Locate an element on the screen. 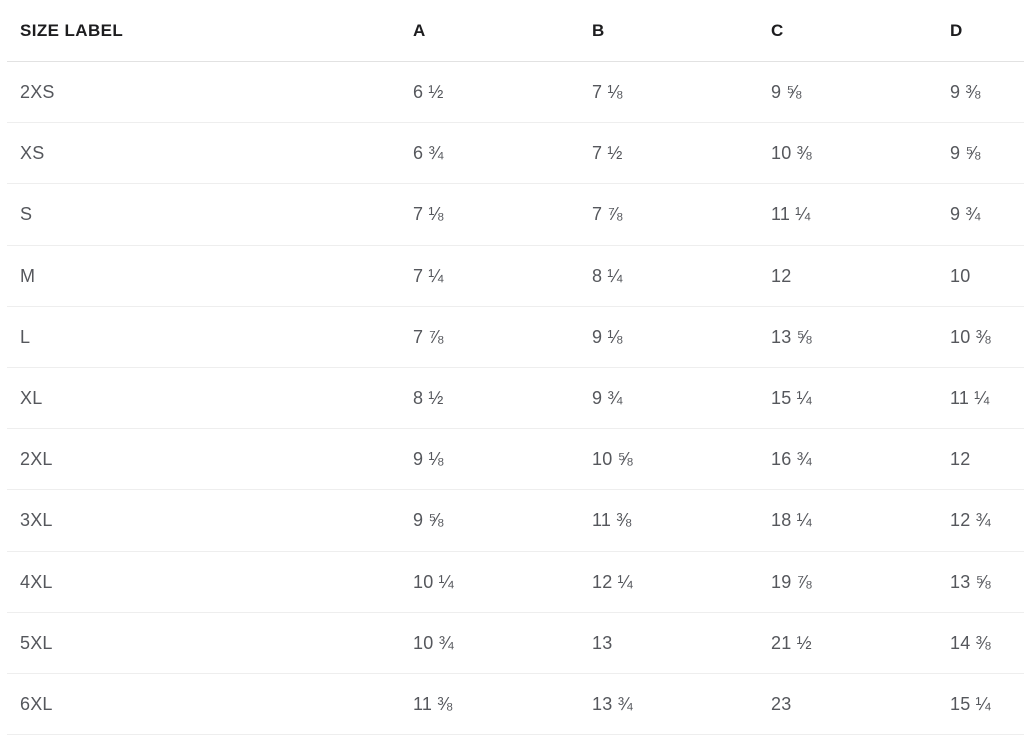 This screenshot has height=754, width=1024. measurement-b-cell: 7 ½ is located at coordinates (607, 153).